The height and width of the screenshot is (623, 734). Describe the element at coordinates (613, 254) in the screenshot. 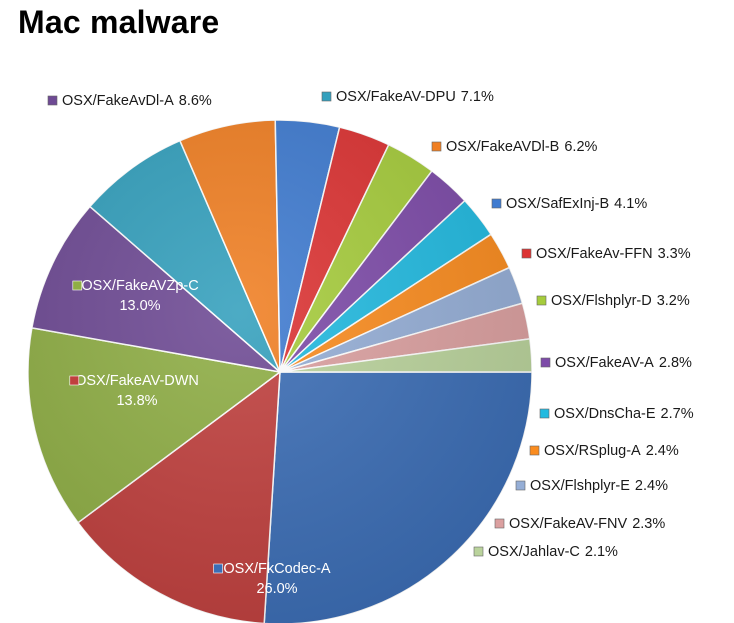

I see `label-text-osx-fakeav-ffn: OSX/FakeAv-FFN 3.3%` at that location.